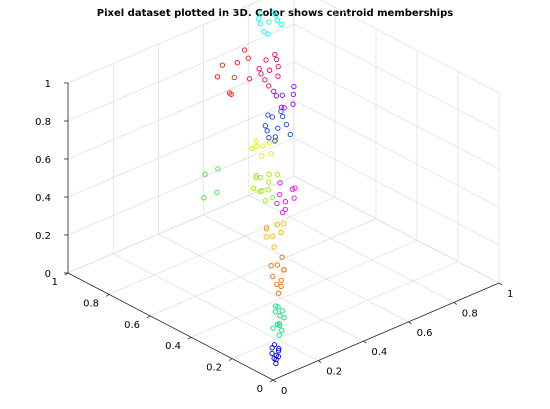 This screenshot has height=409, width=550. What do you see at coordinates (132, 325) in the screenshot?
I see `y-tick-label: 0.6` at bounding box center [132, 325].